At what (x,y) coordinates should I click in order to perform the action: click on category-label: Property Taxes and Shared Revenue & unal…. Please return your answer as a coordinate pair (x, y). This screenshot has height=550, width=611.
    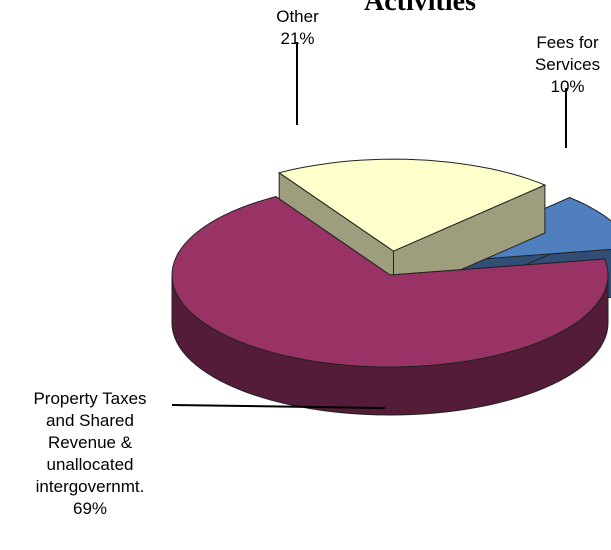
    Looking at the image, I should click on (90, 442).